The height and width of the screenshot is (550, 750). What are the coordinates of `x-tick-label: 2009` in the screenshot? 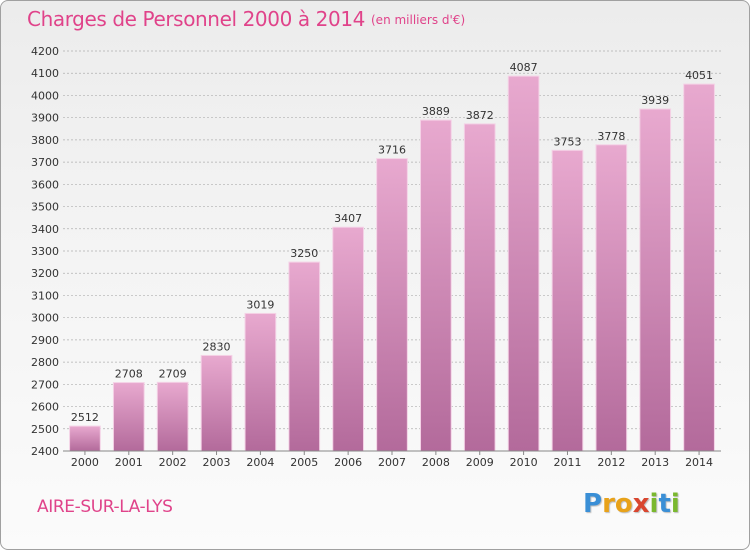 It's located at (480, 462).